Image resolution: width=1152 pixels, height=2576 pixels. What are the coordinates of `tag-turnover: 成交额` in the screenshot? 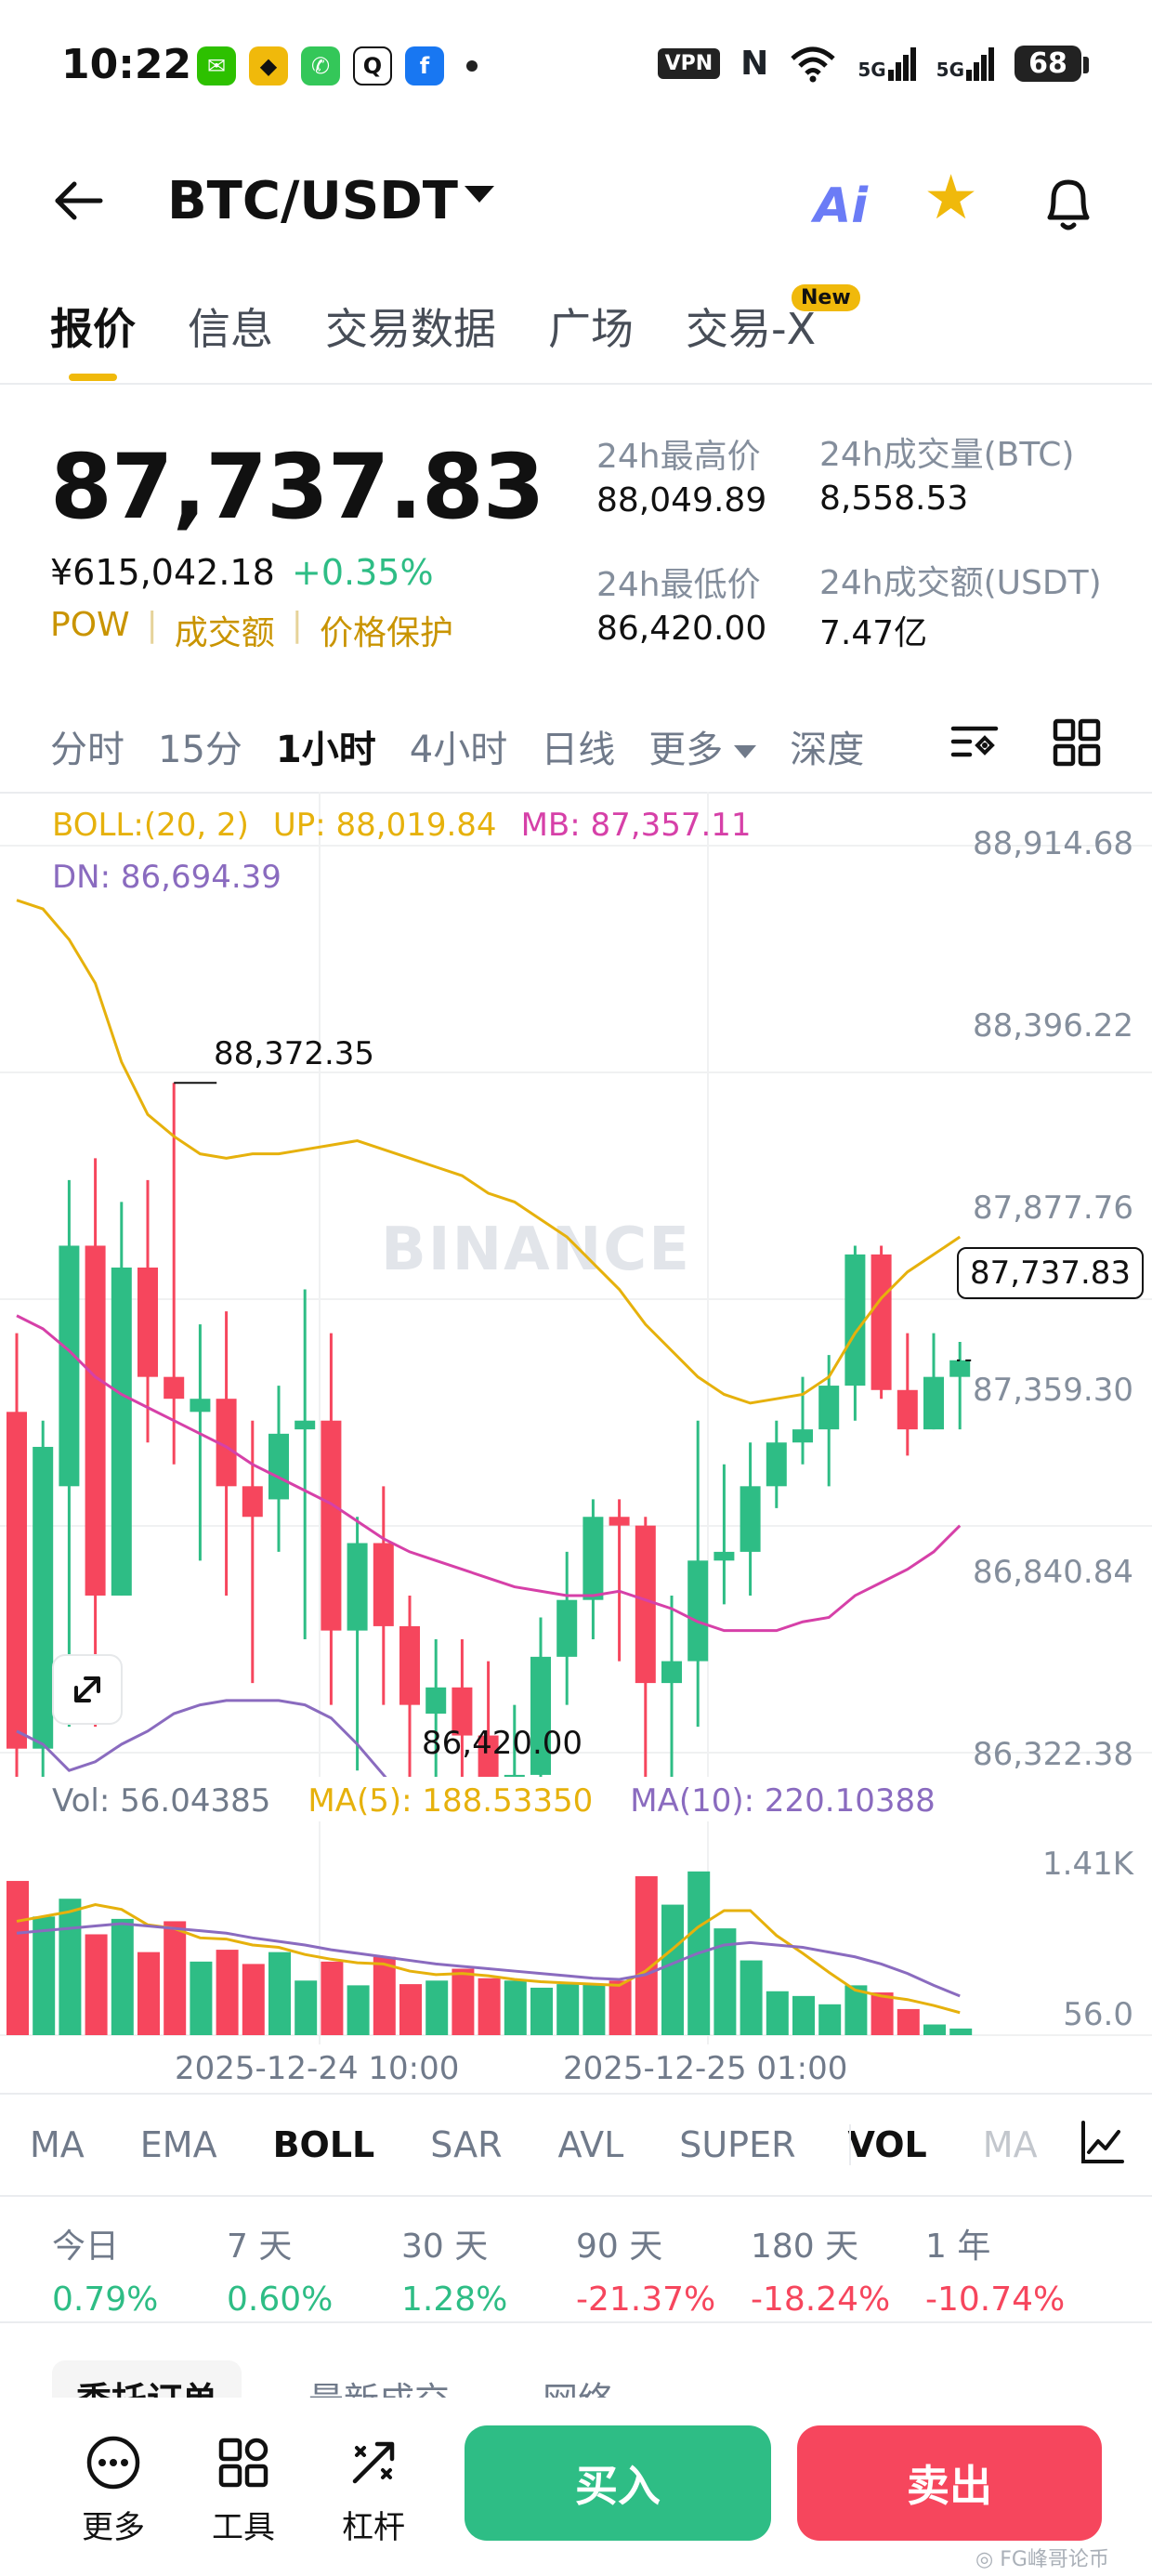 It's located at (224, 633).